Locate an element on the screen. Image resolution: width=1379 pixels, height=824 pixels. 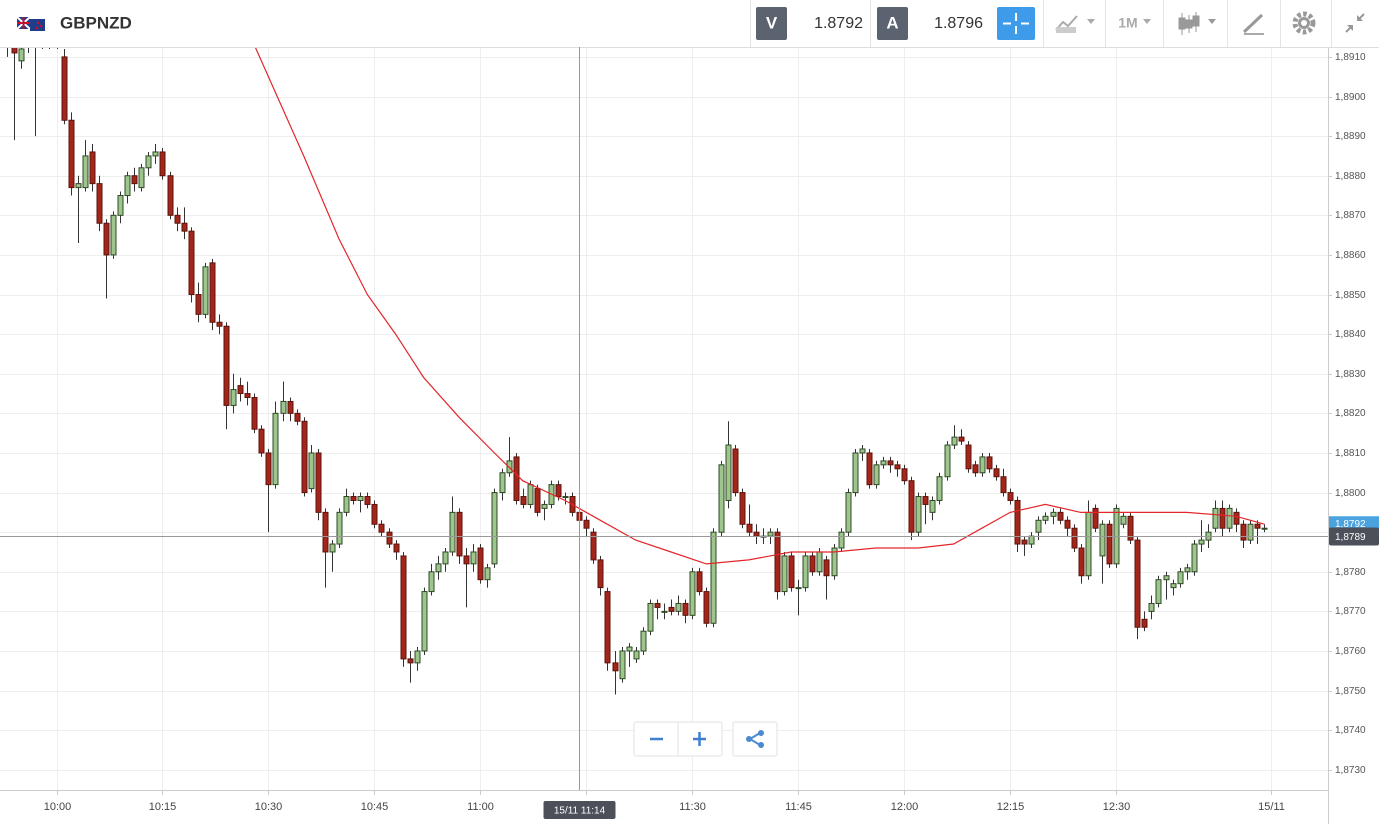
last-price-label: 1,8792 is located at coordinates (1350, 524).